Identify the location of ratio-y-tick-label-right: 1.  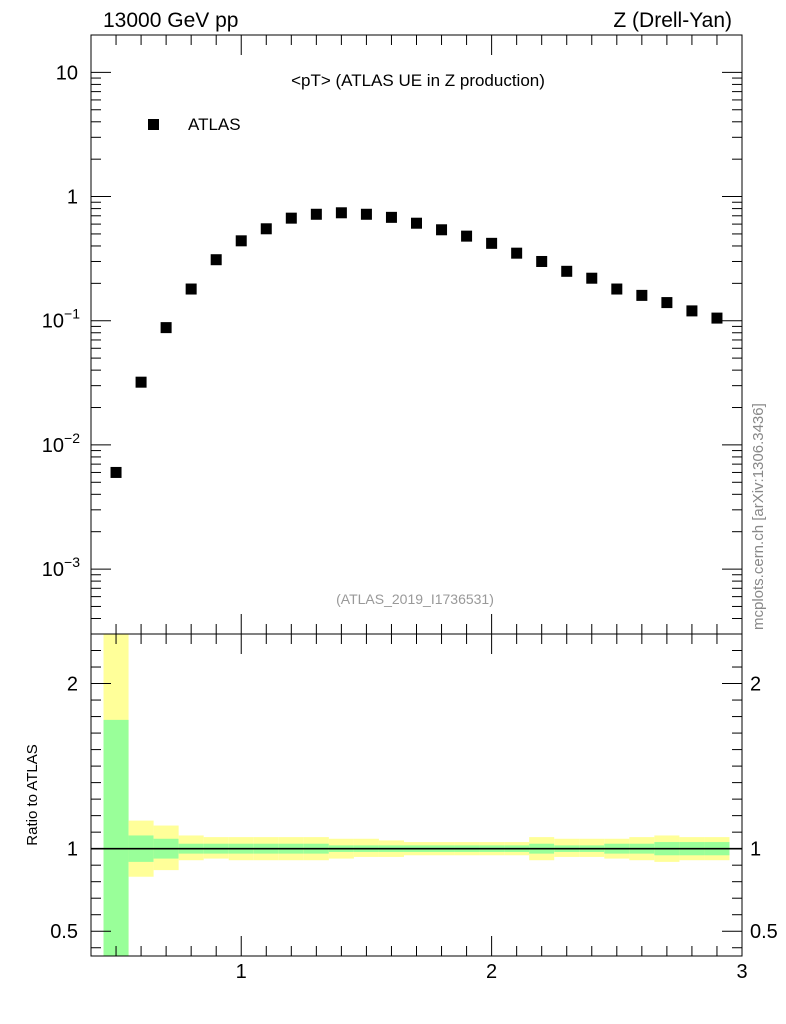
(755, 850).